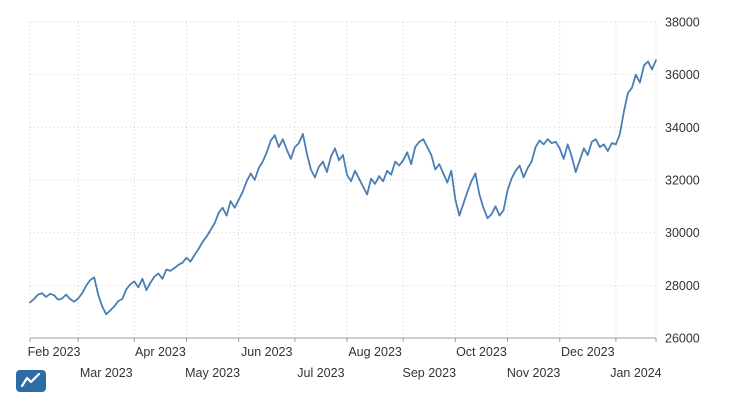  What do you see at coordinates (430, 373) in the screenshot?
I see `x-axis-month-label: Sep 2023` at bounding box center [430, 373].